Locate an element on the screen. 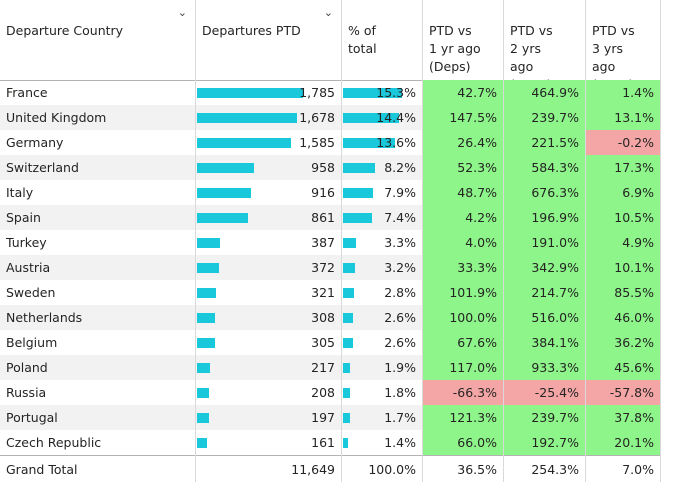  vs2-cell: 464.9% is located at coordinates (544, 92).